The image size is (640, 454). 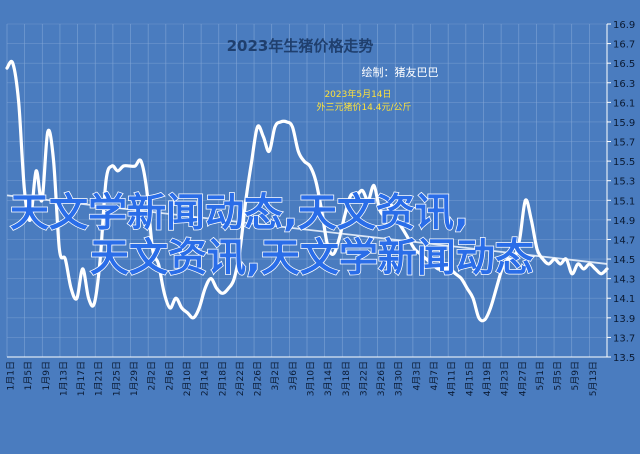 I want to click on overlay-text-line2: 天文资讯,天文学新闻动态, so click(x=312, y=258).